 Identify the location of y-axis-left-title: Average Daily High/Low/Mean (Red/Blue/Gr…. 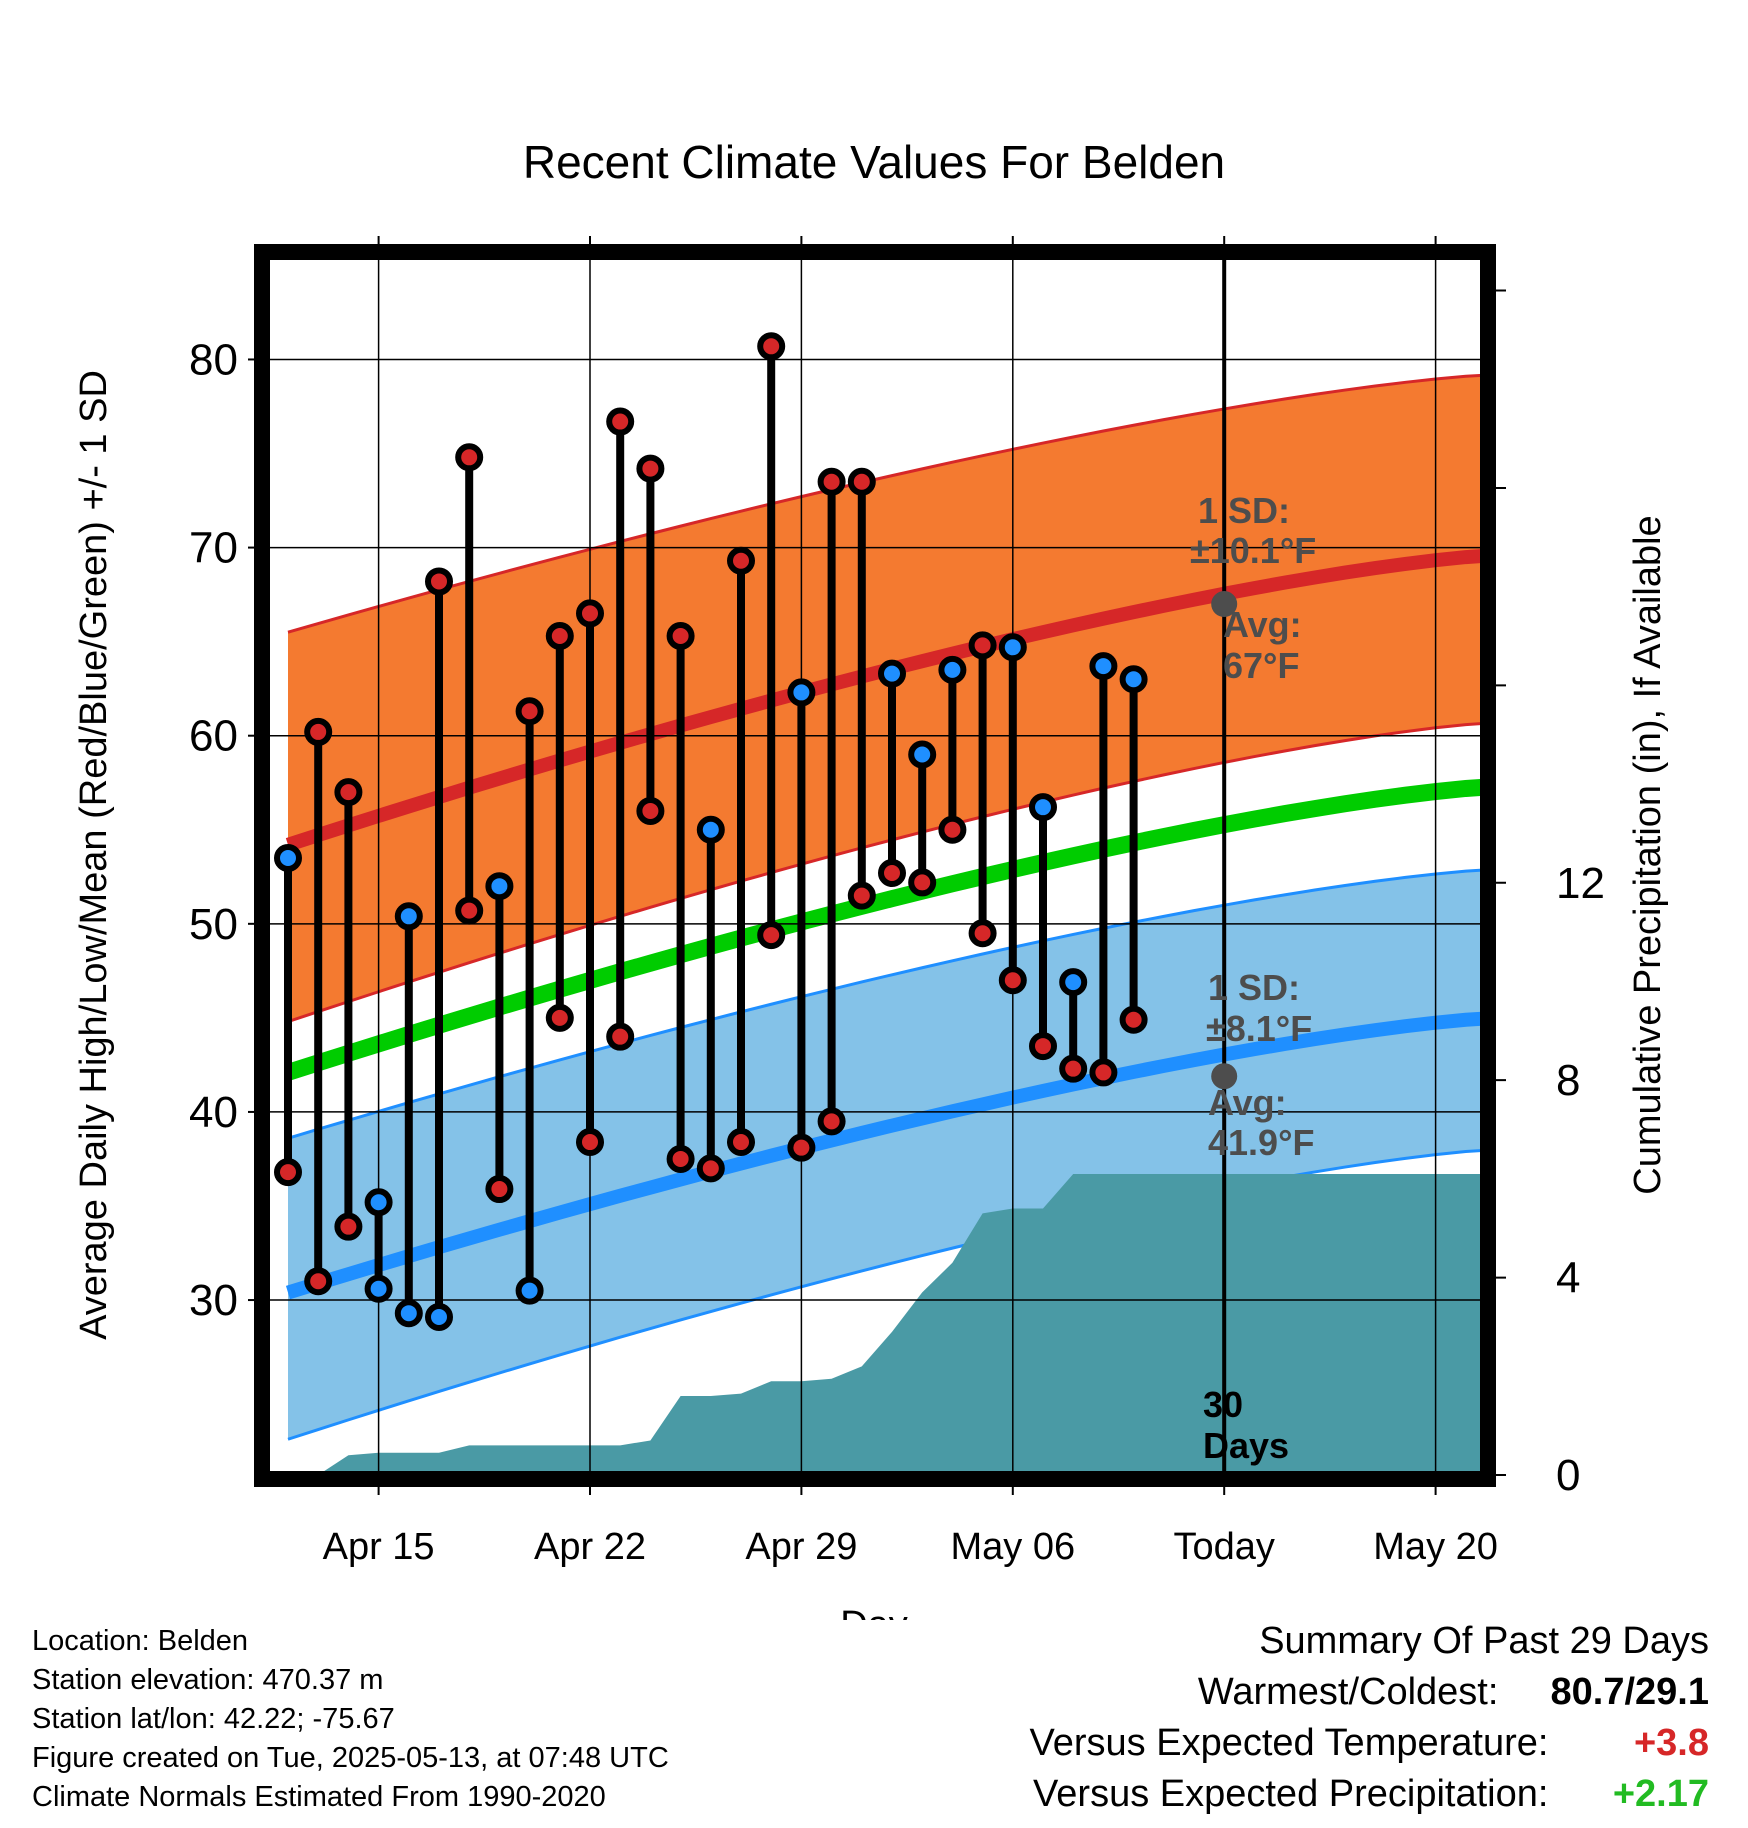
(94, 855).